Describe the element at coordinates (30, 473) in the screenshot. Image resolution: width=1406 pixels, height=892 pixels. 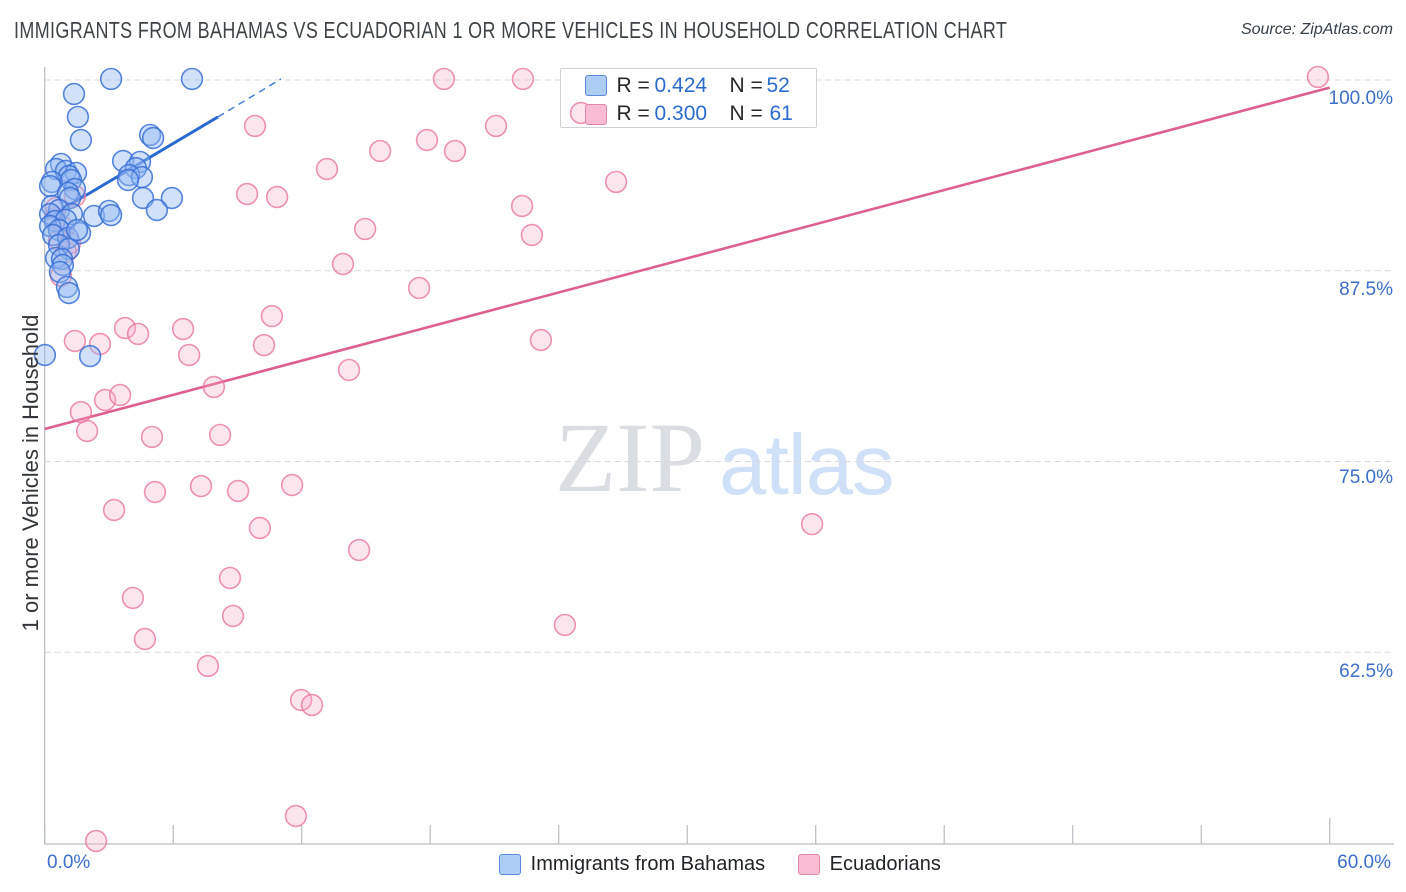
I see `y-axis-title: 1 or more Vehicles in Household` at that location.